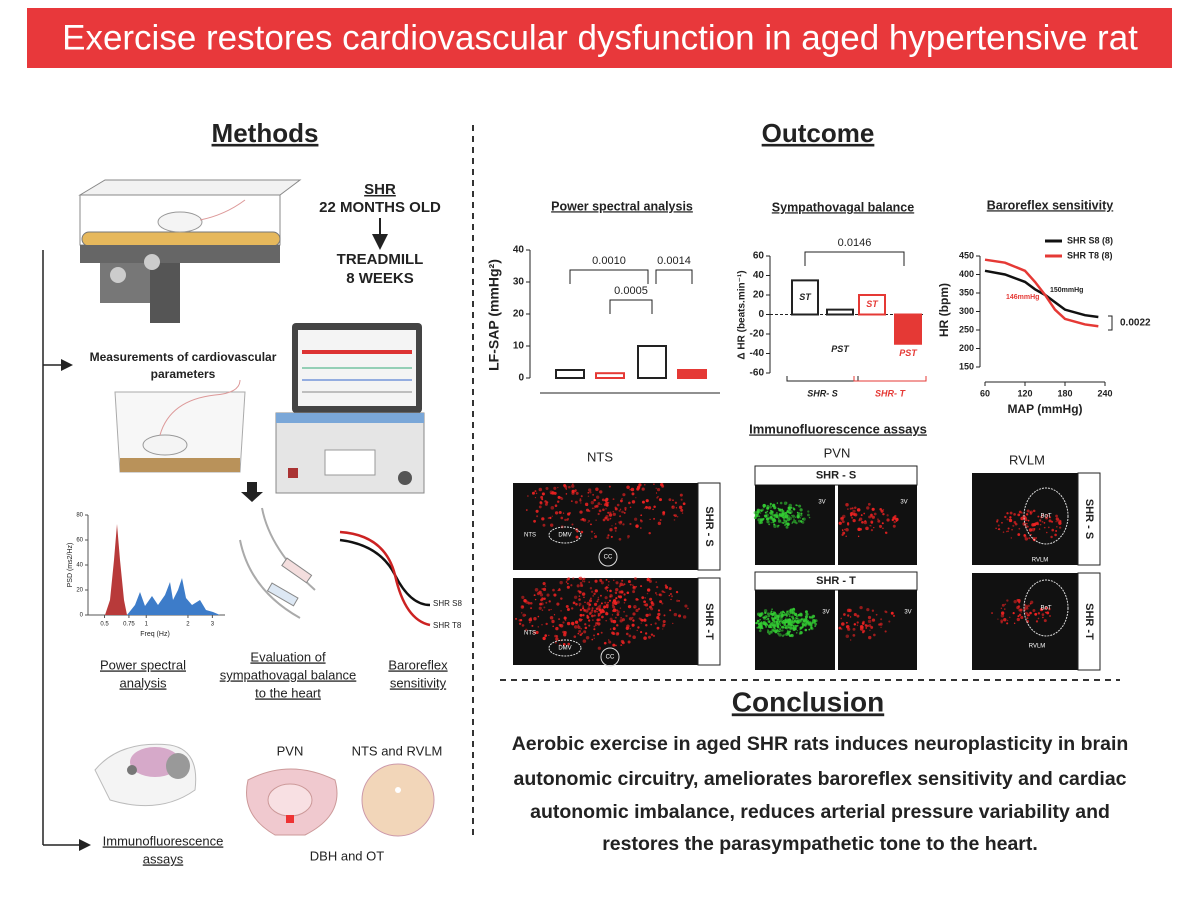 The image size is (1200, 909). I want to click on p-value: 0.0146, so click(855, 243).